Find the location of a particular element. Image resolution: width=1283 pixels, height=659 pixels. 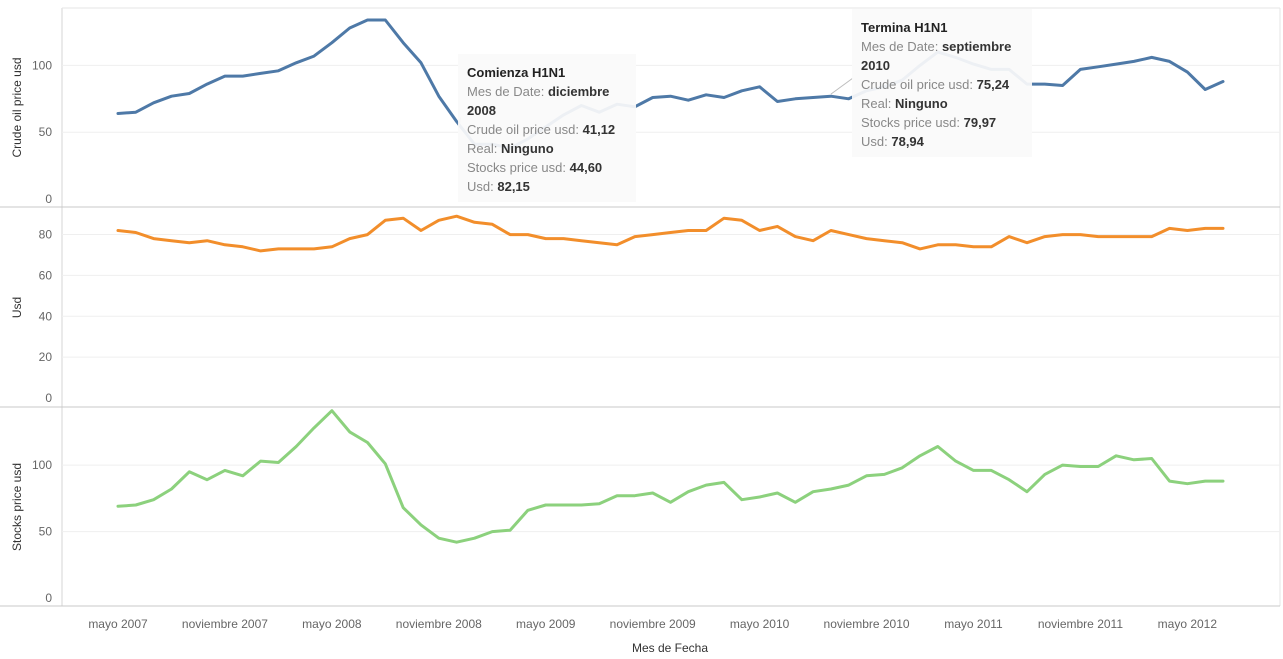

annotation-value: 41,12 is located at coordinates (599, 129).